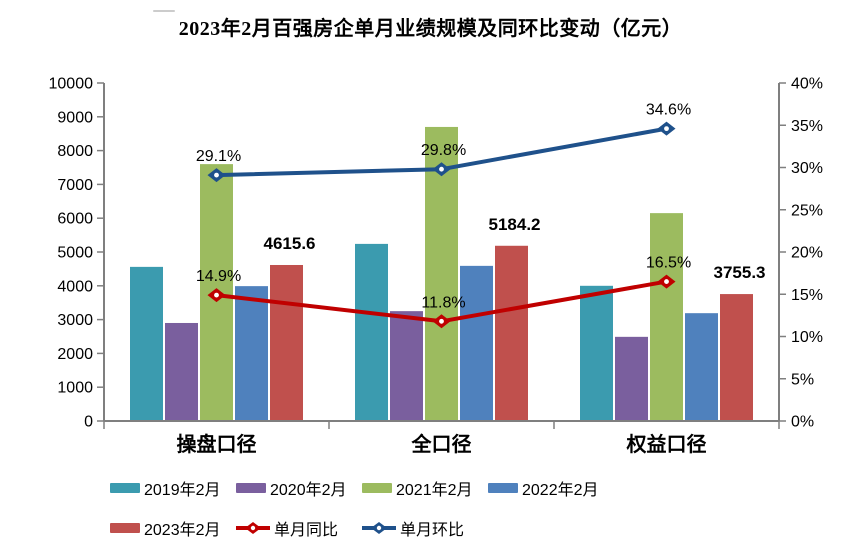 The width and height of the screenshot is (861, 552). I want to click on legend-label: 2019年2月, so click(182, 490).